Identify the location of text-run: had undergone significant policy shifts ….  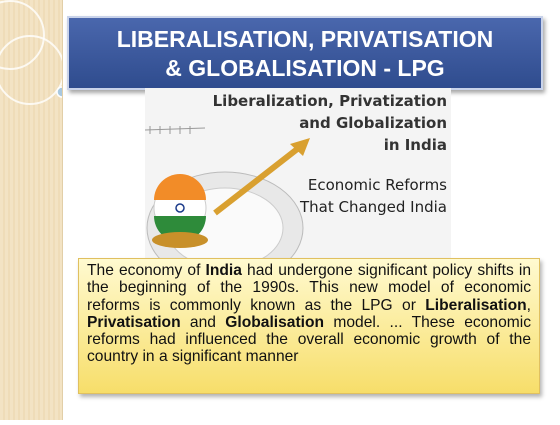
(309, 288).